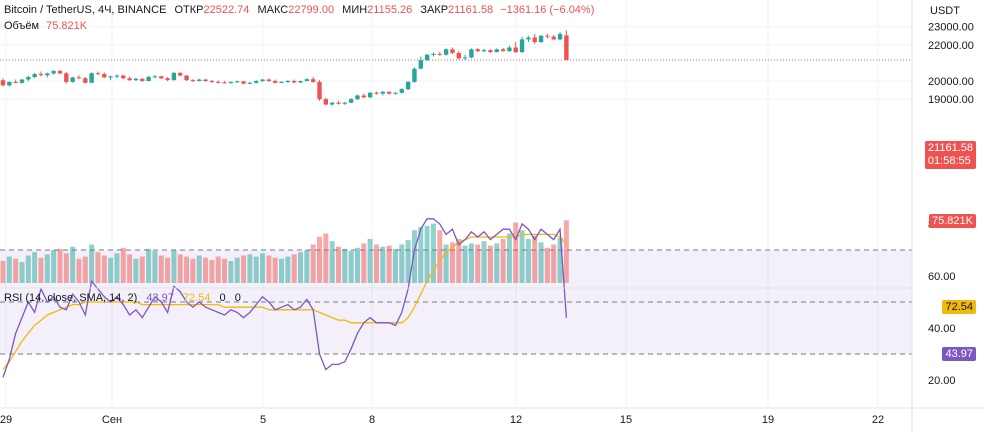  What do you see at coordinates (951, 46) in the screenshot?
I see `price-tick-label: 22000.00` at bounding box center [951, 46].